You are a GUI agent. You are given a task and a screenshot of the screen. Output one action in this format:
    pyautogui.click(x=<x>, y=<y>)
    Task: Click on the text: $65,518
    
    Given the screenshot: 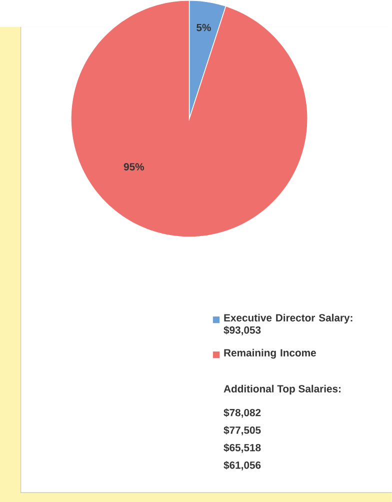 What is the action you would take?
    pyautogui.click(x=242, y=448)
    